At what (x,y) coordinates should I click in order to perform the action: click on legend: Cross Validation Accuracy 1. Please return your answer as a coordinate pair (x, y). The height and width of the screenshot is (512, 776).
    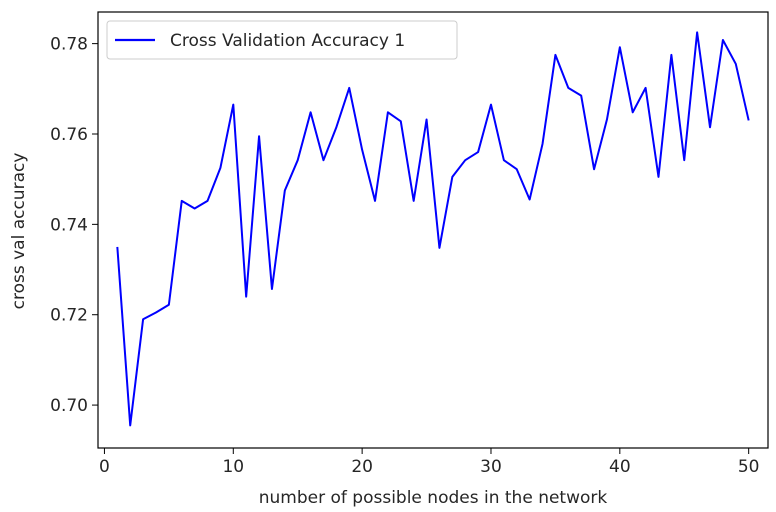
    Looking at the image, I should click on (282, 40).